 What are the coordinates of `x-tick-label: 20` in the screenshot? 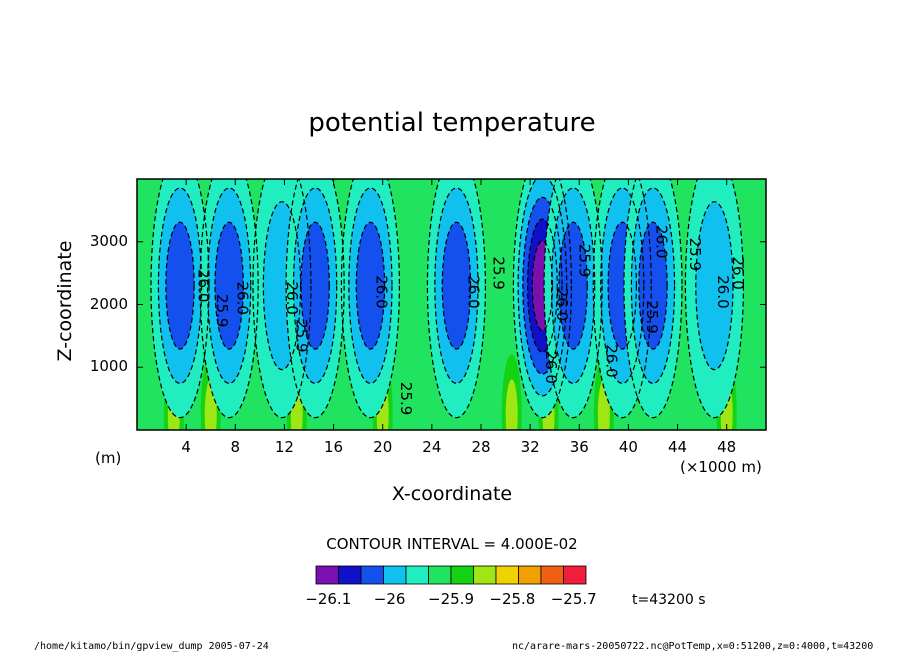 It's located at (383, 447).